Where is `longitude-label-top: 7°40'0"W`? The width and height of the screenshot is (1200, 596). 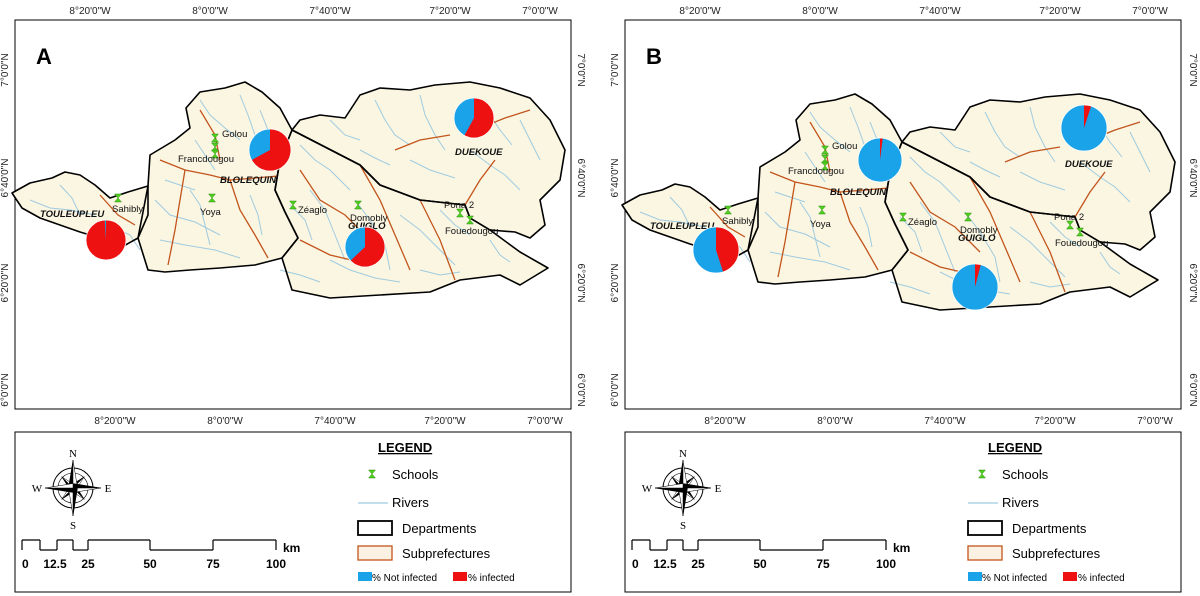
longitude-label-top: 7°40'0"W is located at coordinates (330, 11).